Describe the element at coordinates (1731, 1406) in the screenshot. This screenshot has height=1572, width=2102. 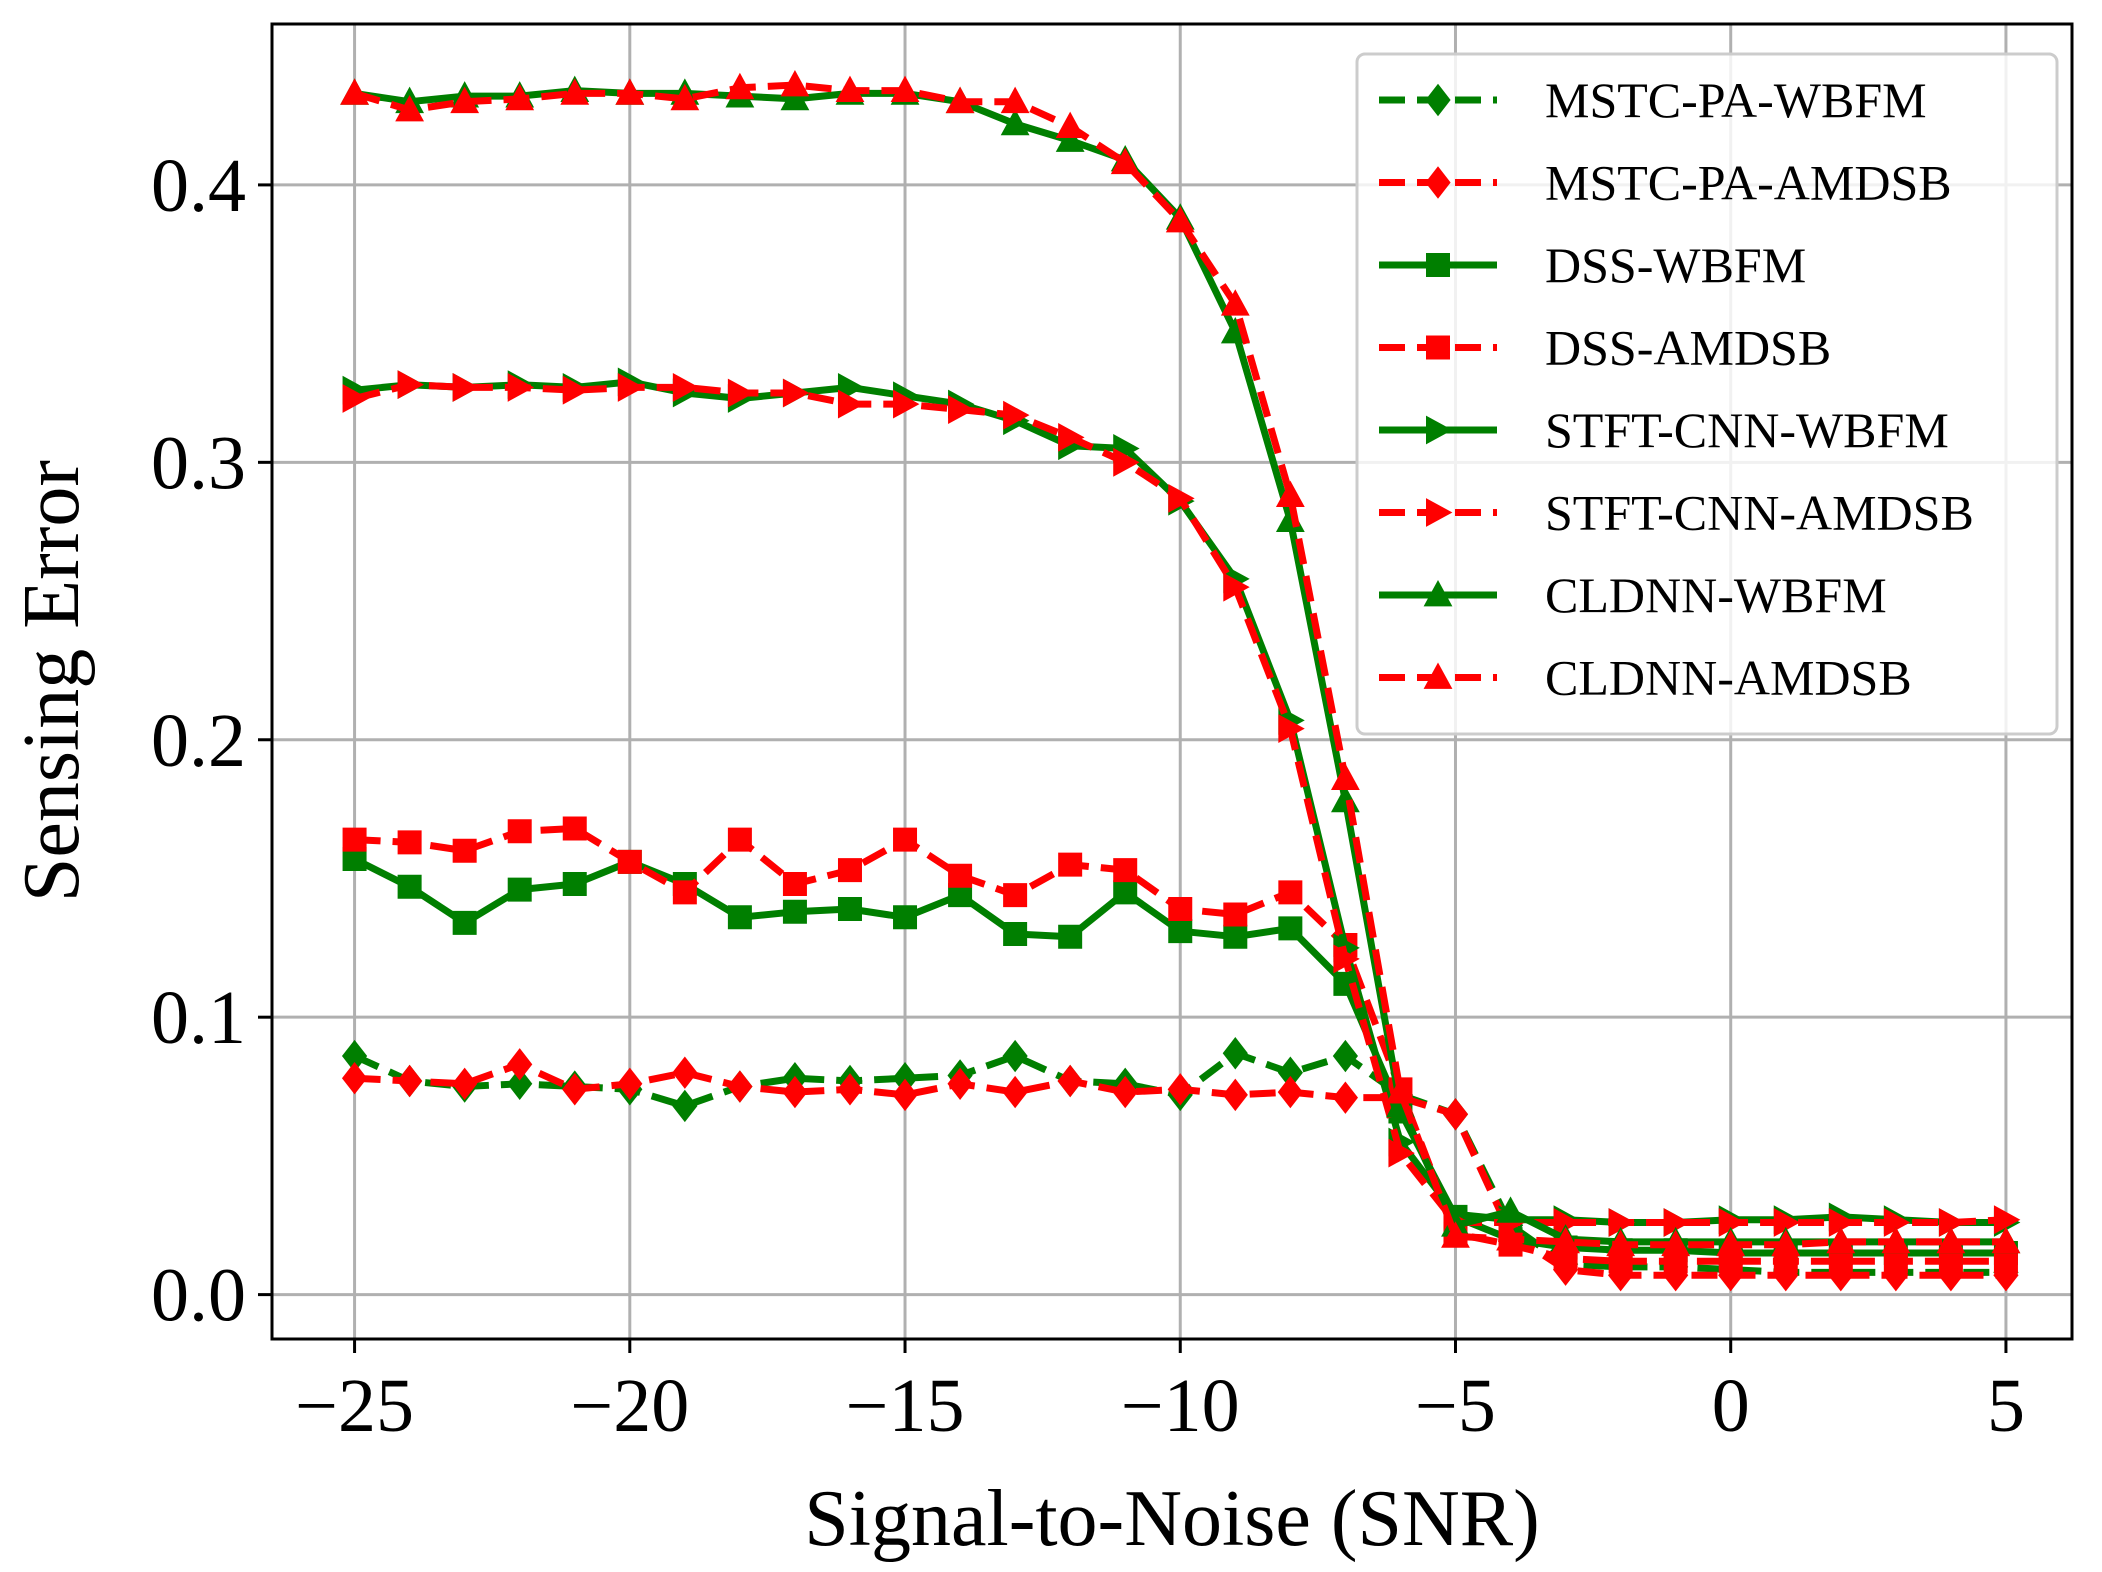
I see `x-tick-label: 0` at that location.